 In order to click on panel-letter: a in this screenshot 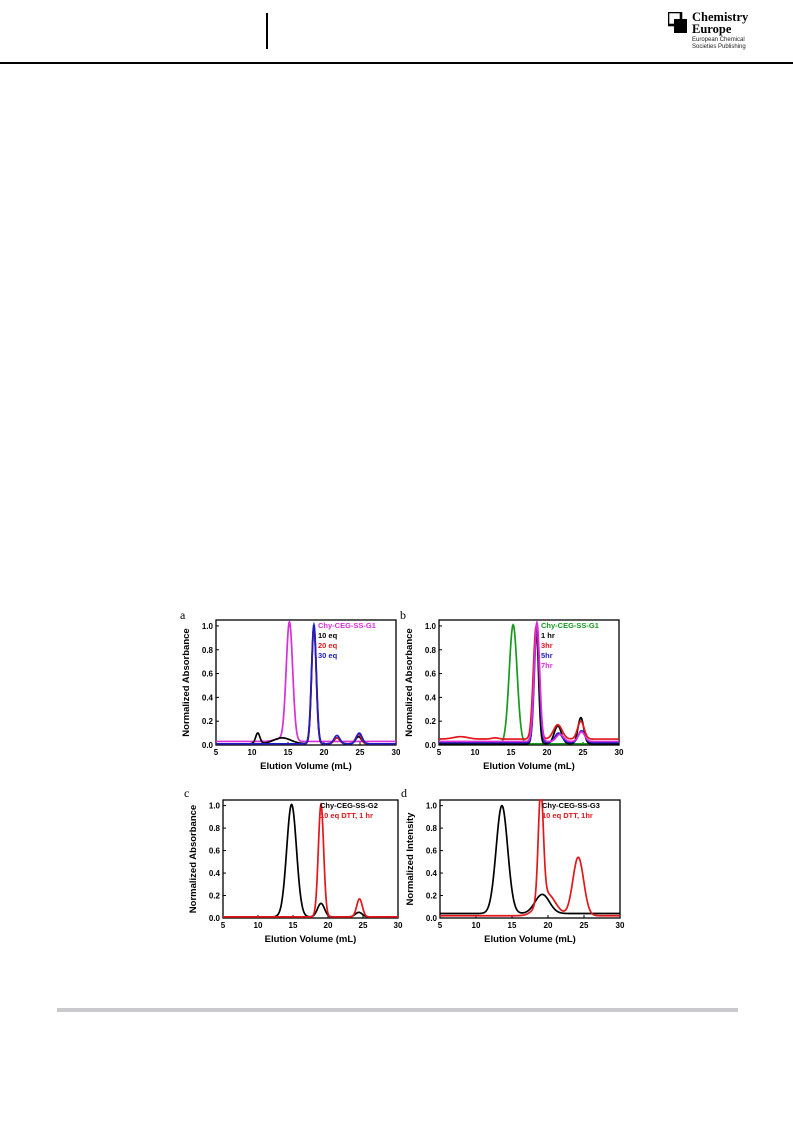, I will do `click(183, 615)`.